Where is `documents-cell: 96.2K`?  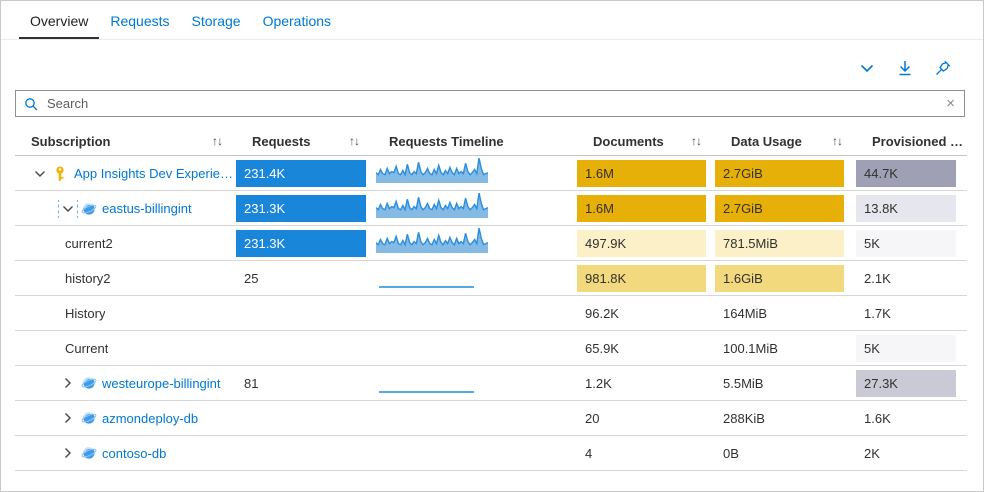
documents-cell: 96.2K is located at coordinates (646, 313).